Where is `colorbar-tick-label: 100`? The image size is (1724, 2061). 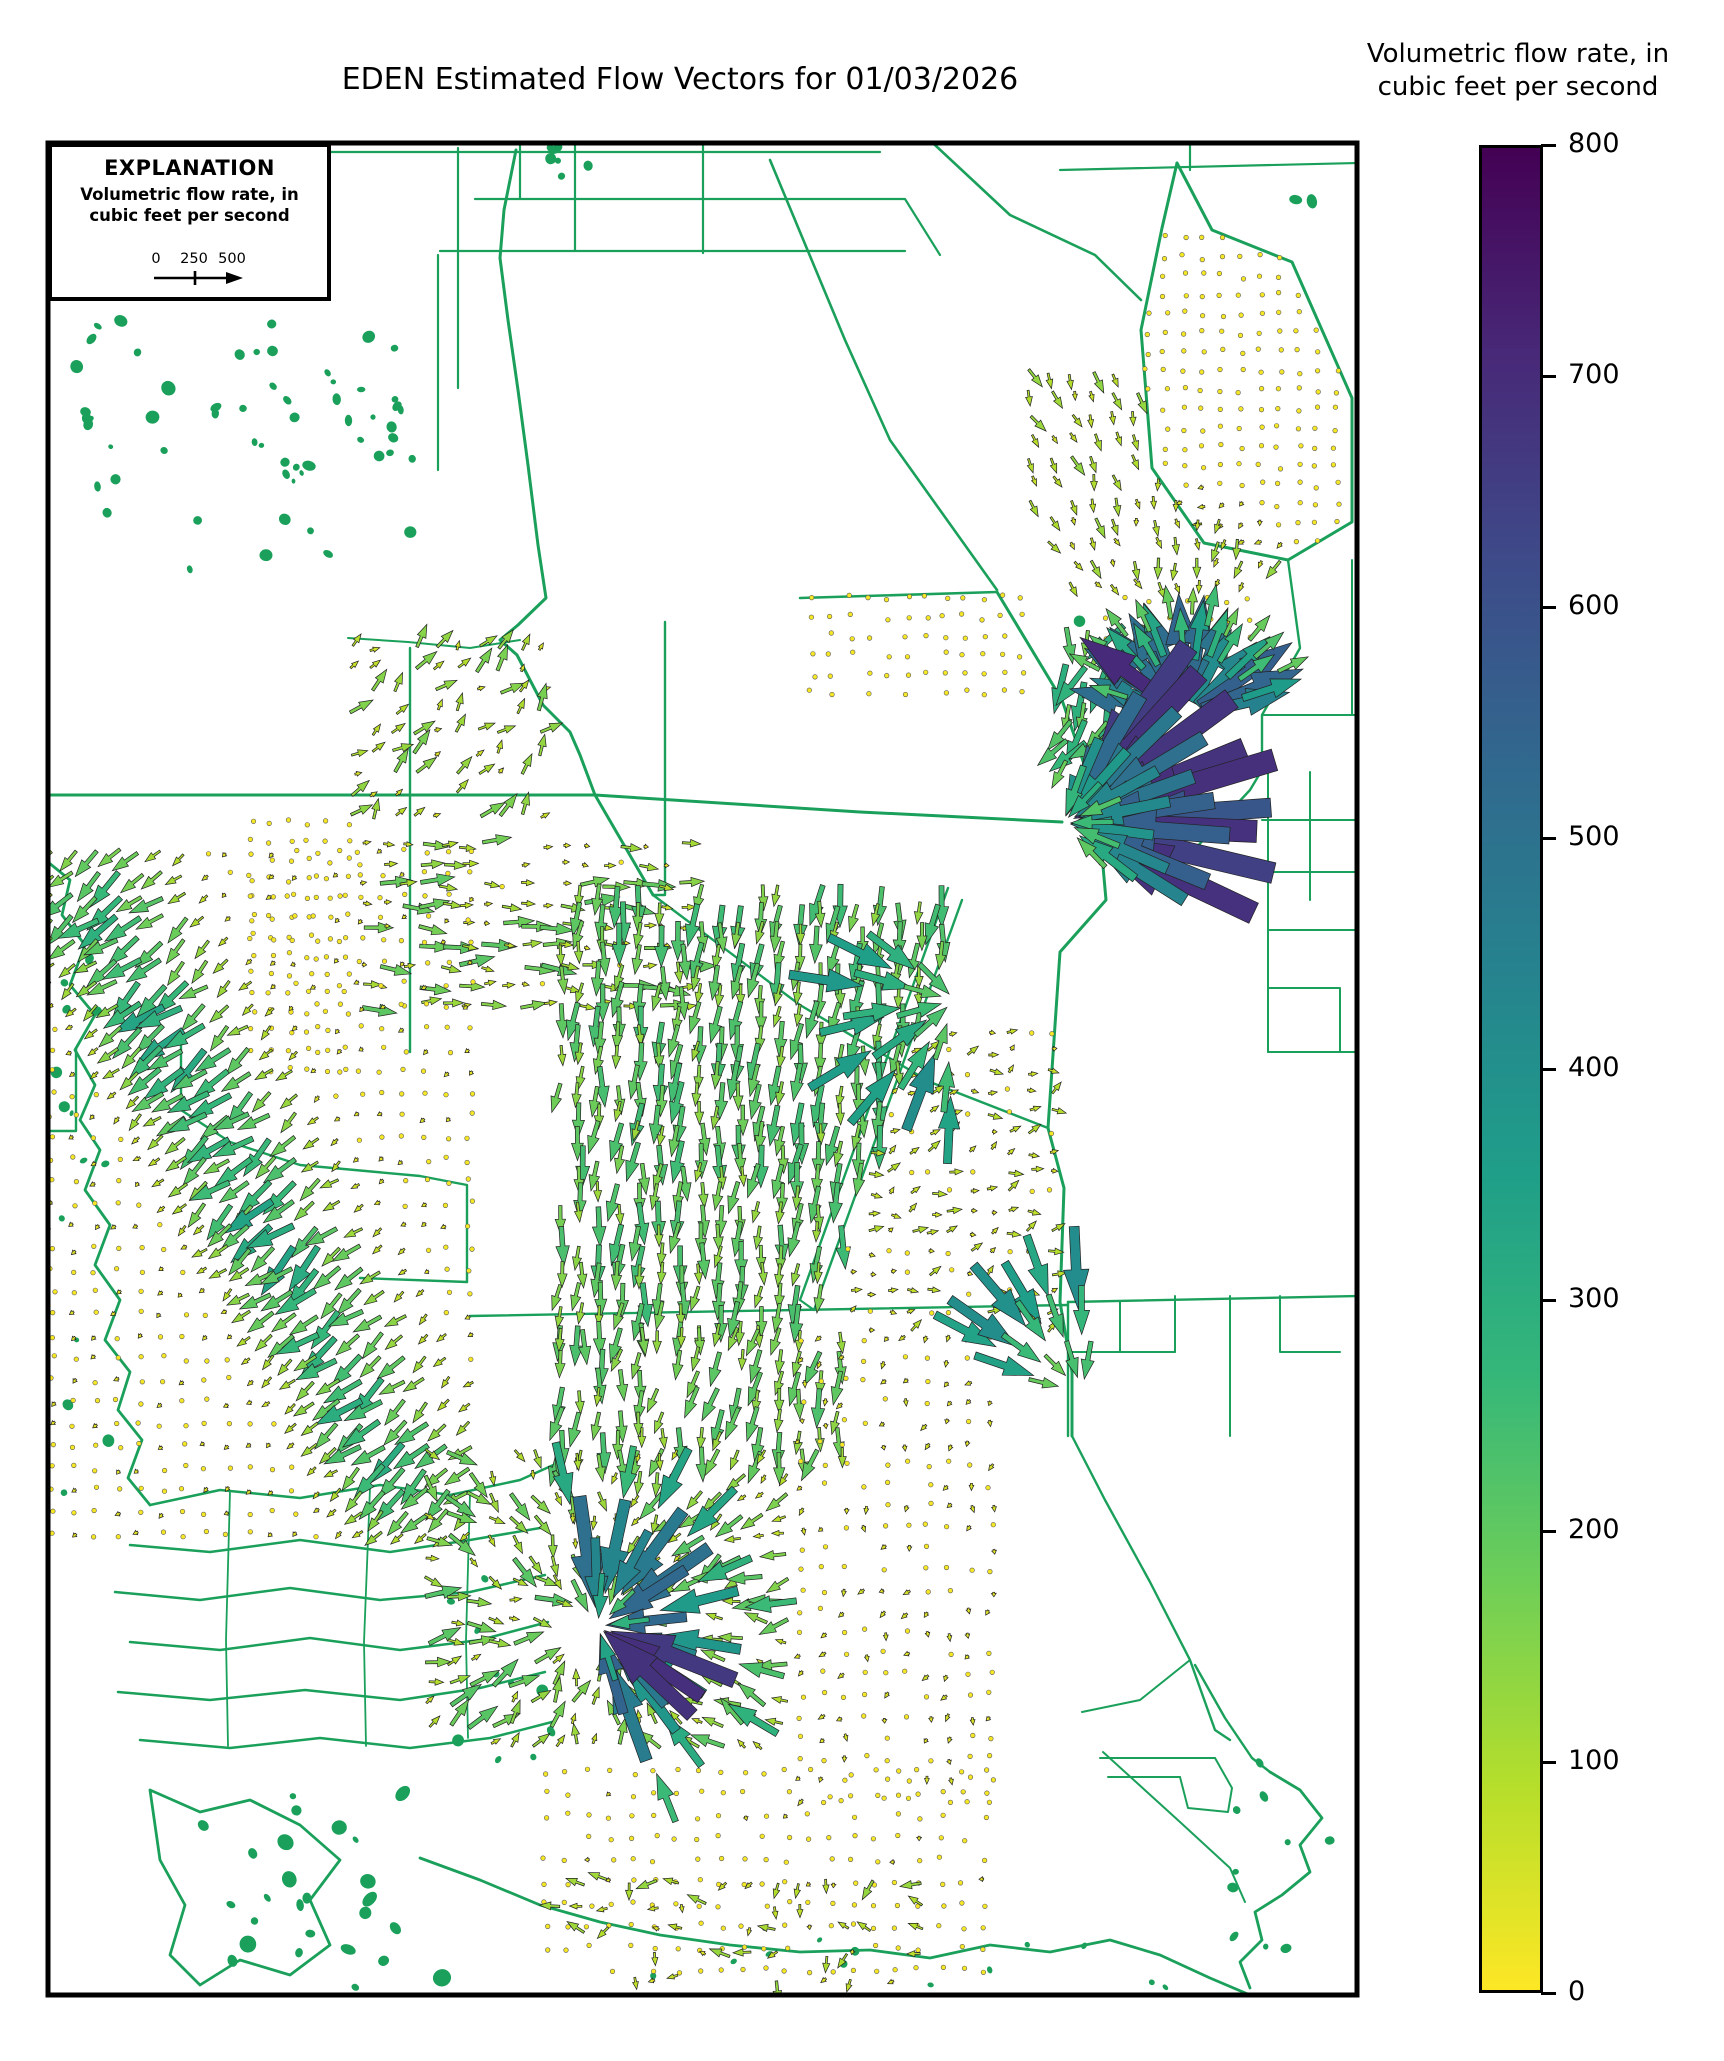
colorbar-tick-label: 100 is located at coordinates (1594, 1760).